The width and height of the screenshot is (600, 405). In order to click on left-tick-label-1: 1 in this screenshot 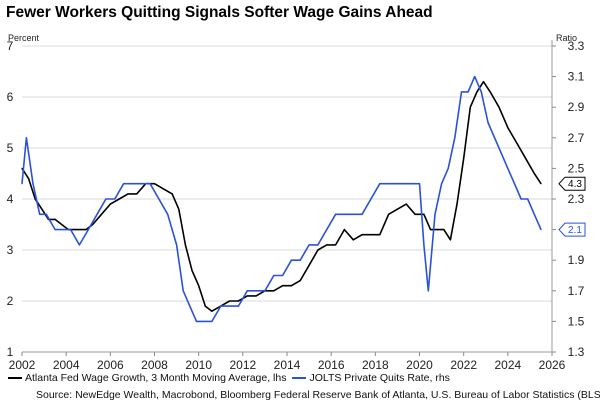, I will do `click(10, 352)`.